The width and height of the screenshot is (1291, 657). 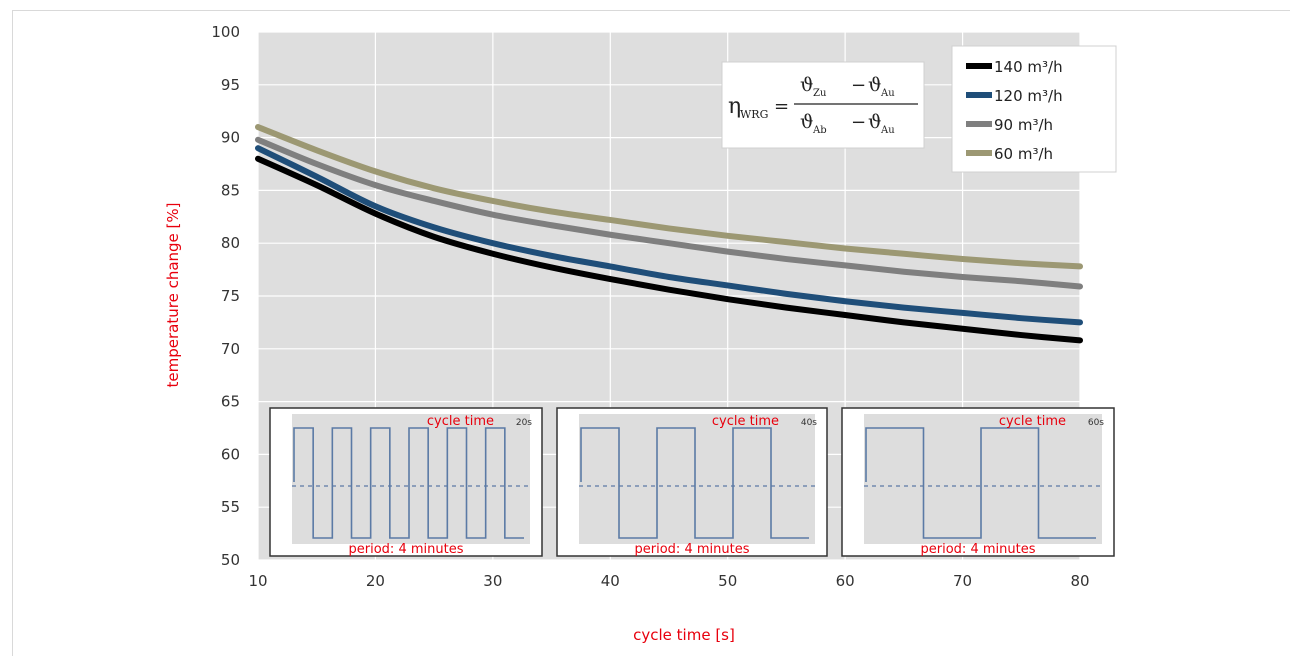 What do you see at coordinates (492, 581) in the screenshot?
I see `x-tick-label: 30` at bounding box center [492, 581].